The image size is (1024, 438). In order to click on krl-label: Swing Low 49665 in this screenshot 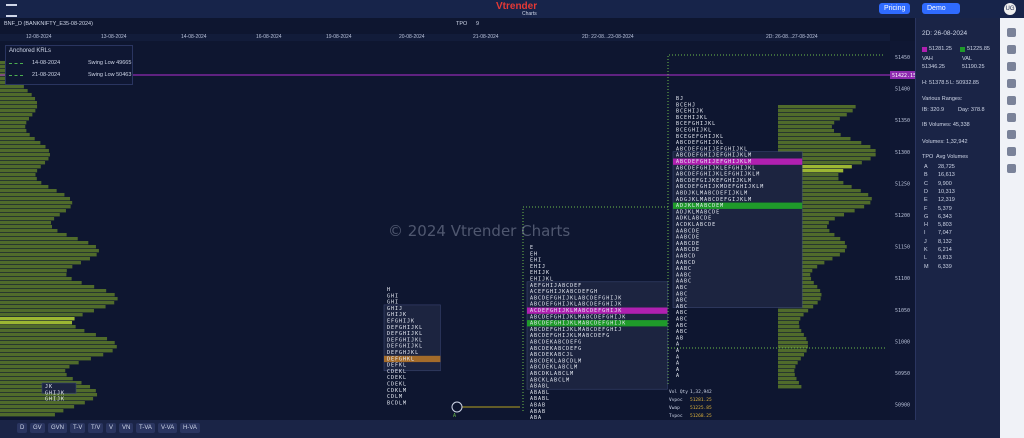, I will do `click(110, 63)`.